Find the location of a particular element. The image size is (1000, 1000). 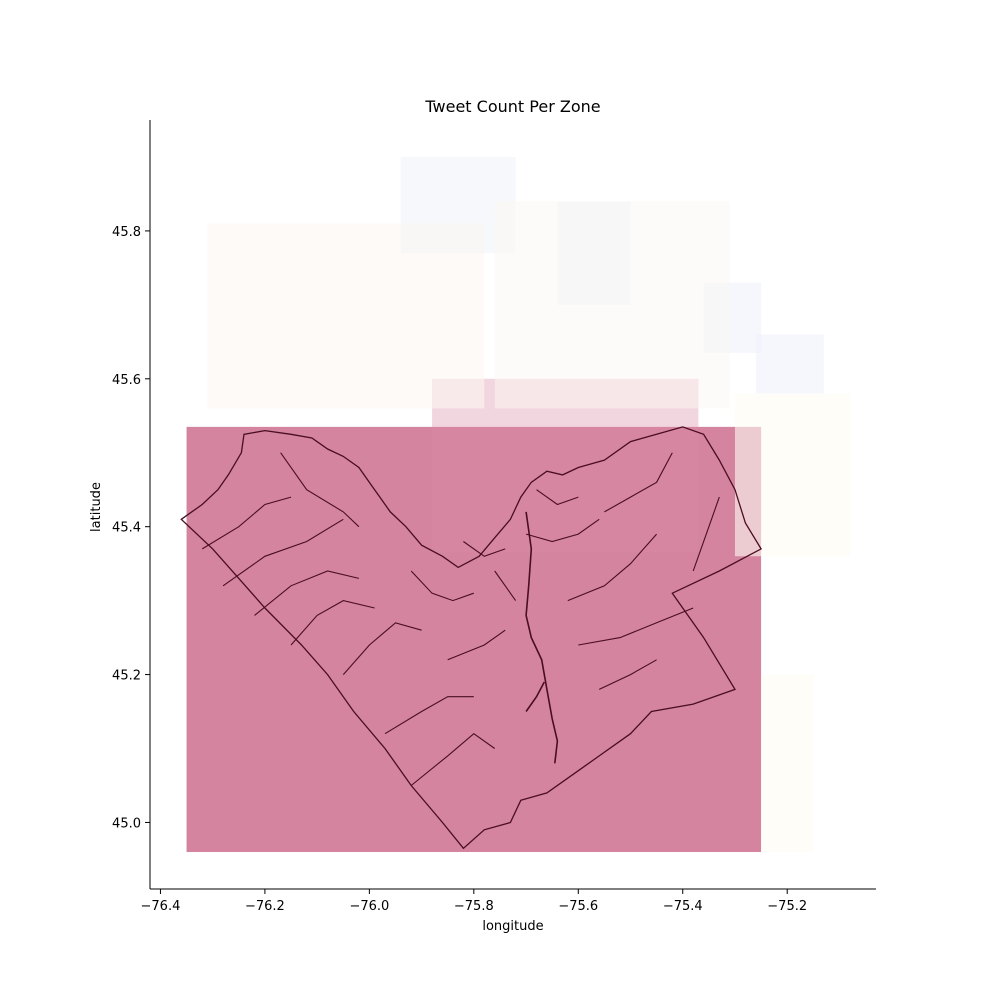

y-tick-label: 45.8 is located at coordinates (126, 232).